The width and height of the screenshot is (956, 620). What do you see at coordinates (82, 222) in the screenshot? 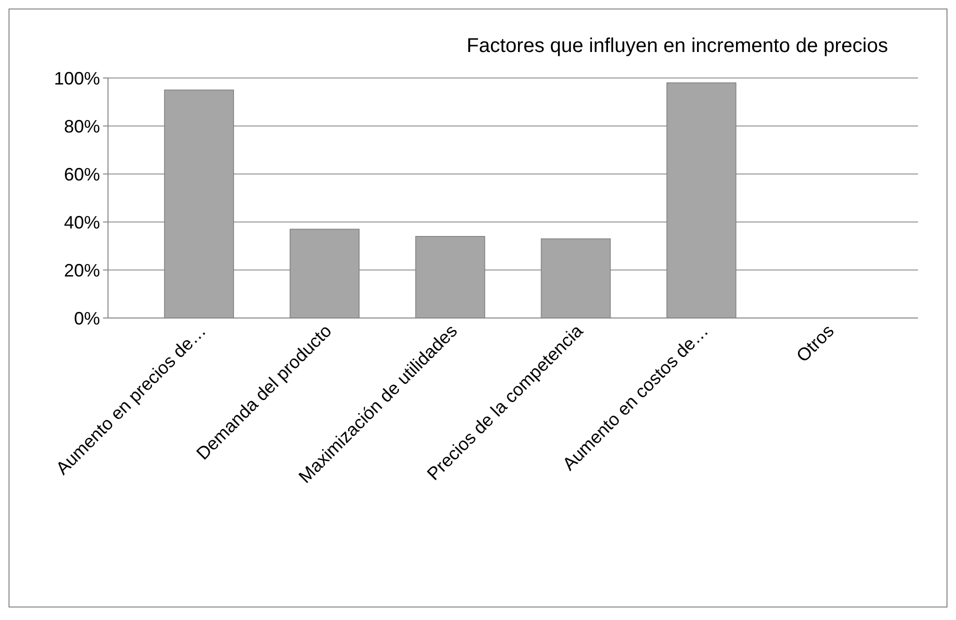
I see `y-tick-label: 40%` at bounding box center [82, 222].